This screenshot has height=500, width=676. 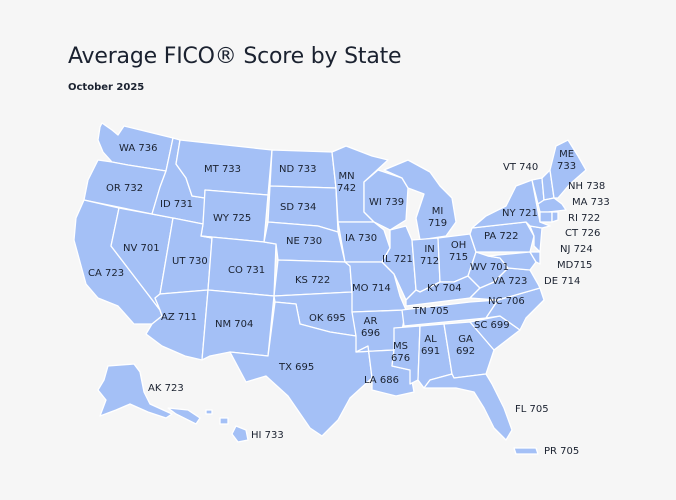 I want to click on map-subtitle: October 2025, so click(x=106, y=87).